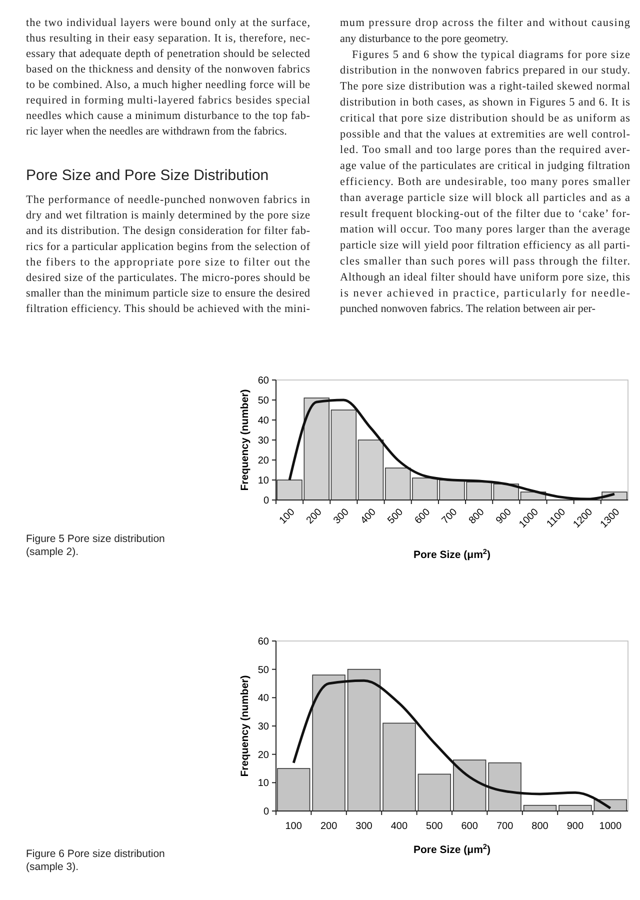 This screenshot has height=900, width=640. I want to click on text: desired size of the particulates. The micro-pores should be, so click(168, 278).